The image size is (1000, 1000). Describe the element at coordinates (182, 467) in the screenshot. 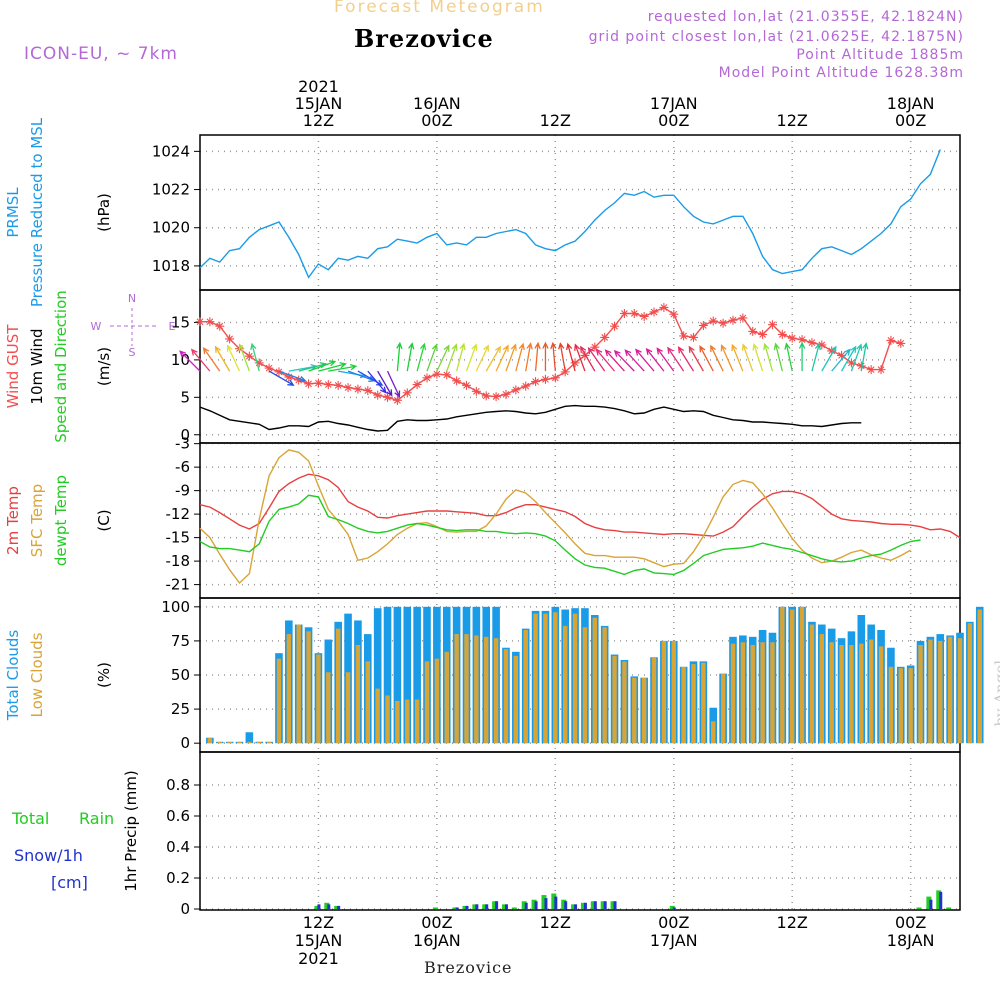

I see `y-tick-label: -6` at that location.